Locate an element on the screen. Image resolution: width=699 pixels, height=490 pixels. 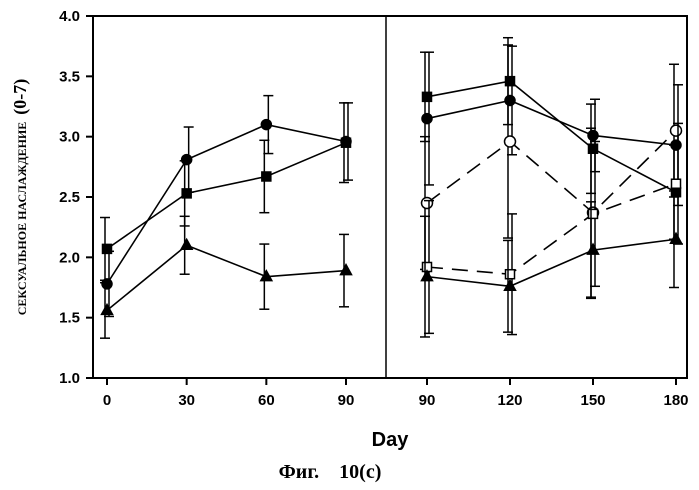
y-axis-label: СЕКСУАЛЬНОЕ НАСЛАЖДЕНИЕ (0-7) is located at coordinates (20, 197).